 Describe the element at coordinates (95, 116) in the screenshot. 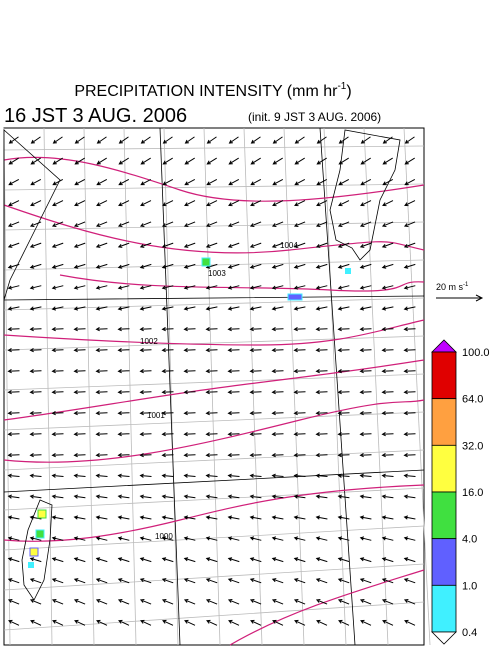

I see `valid-time: 16 JST 3 AUG. 2006` at that location.